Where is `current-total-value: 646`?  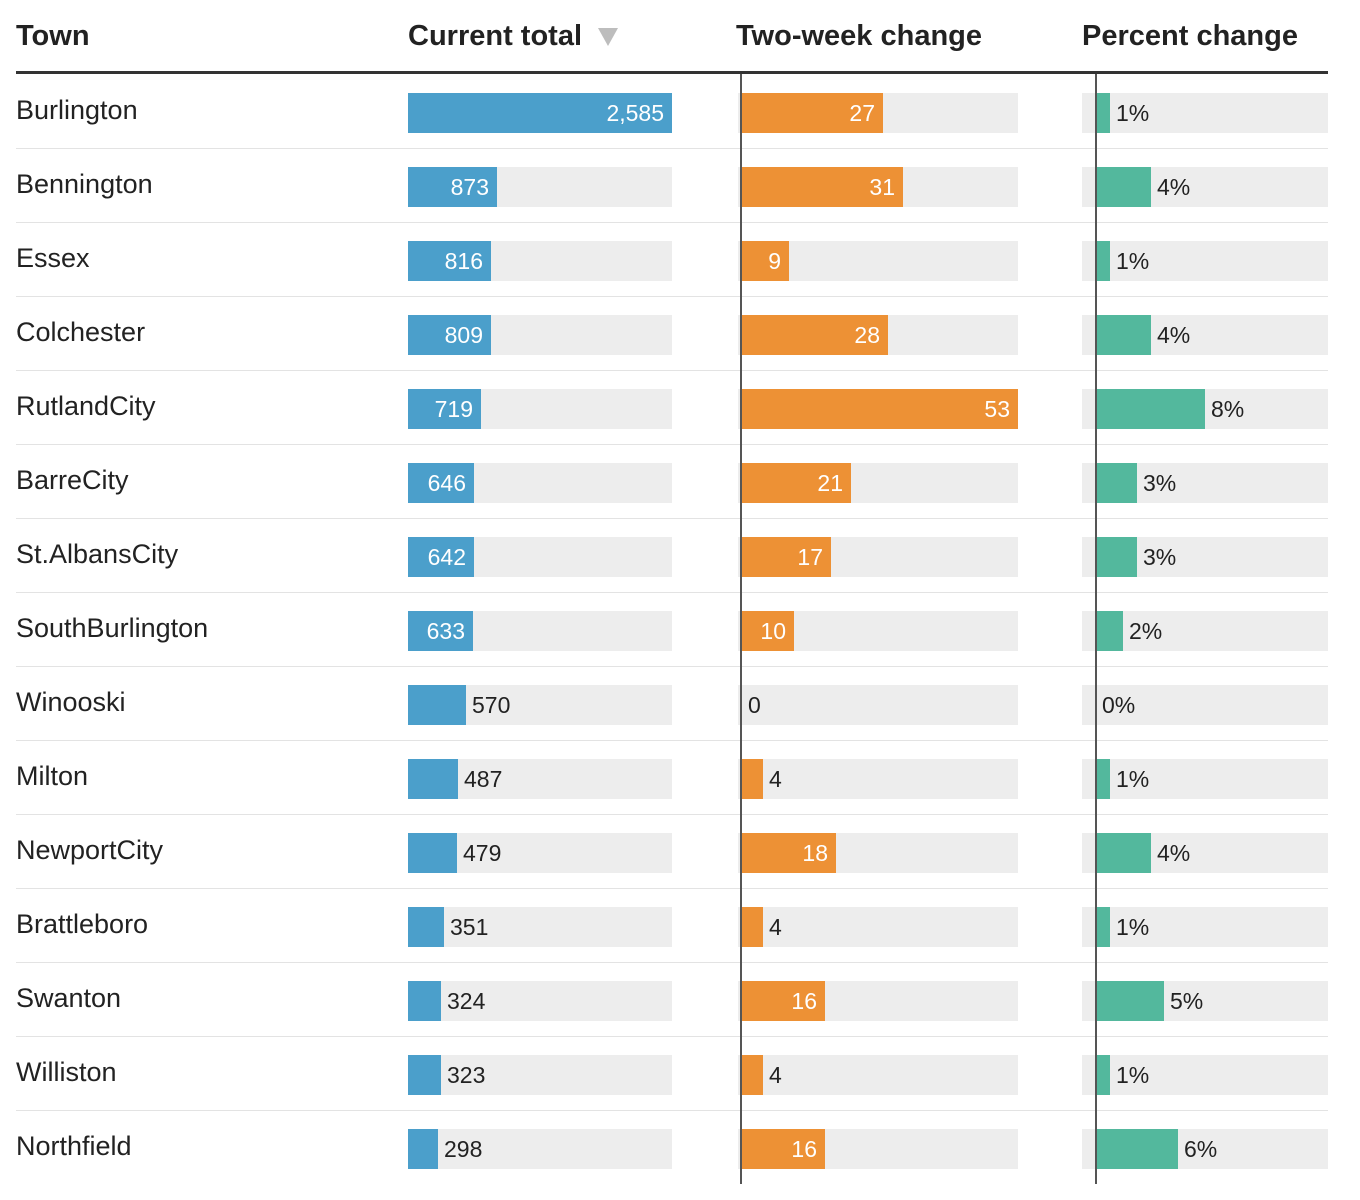 current-total-value: 646 is located at coordinates (446, 483).